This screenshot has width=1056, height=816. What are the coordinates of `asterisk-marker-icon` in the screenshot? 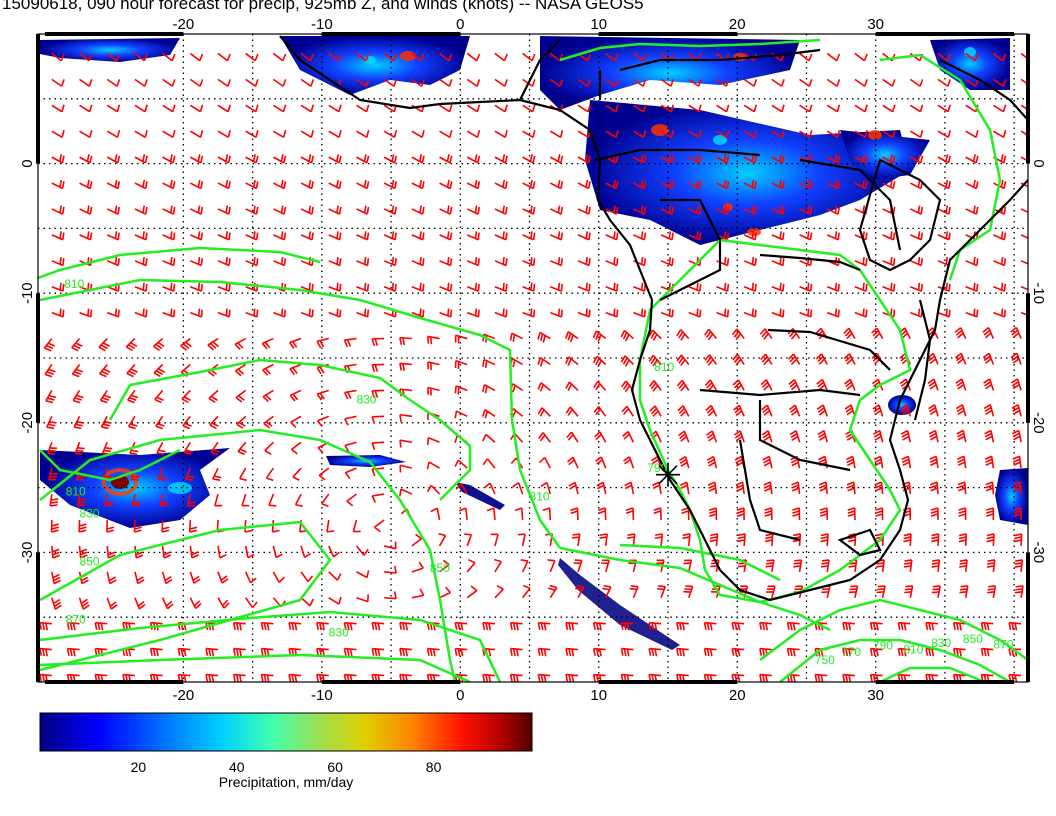 It's located at (668, 474).